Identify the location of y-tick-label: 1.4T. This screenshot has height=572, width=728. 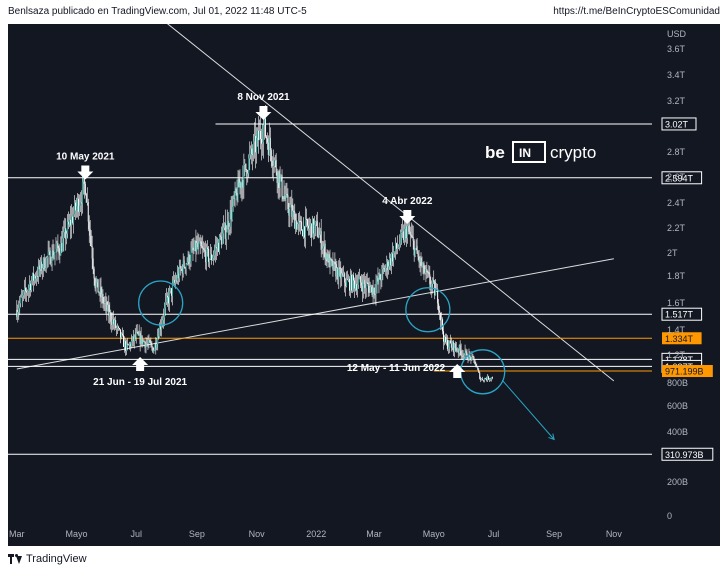
(676, 330).